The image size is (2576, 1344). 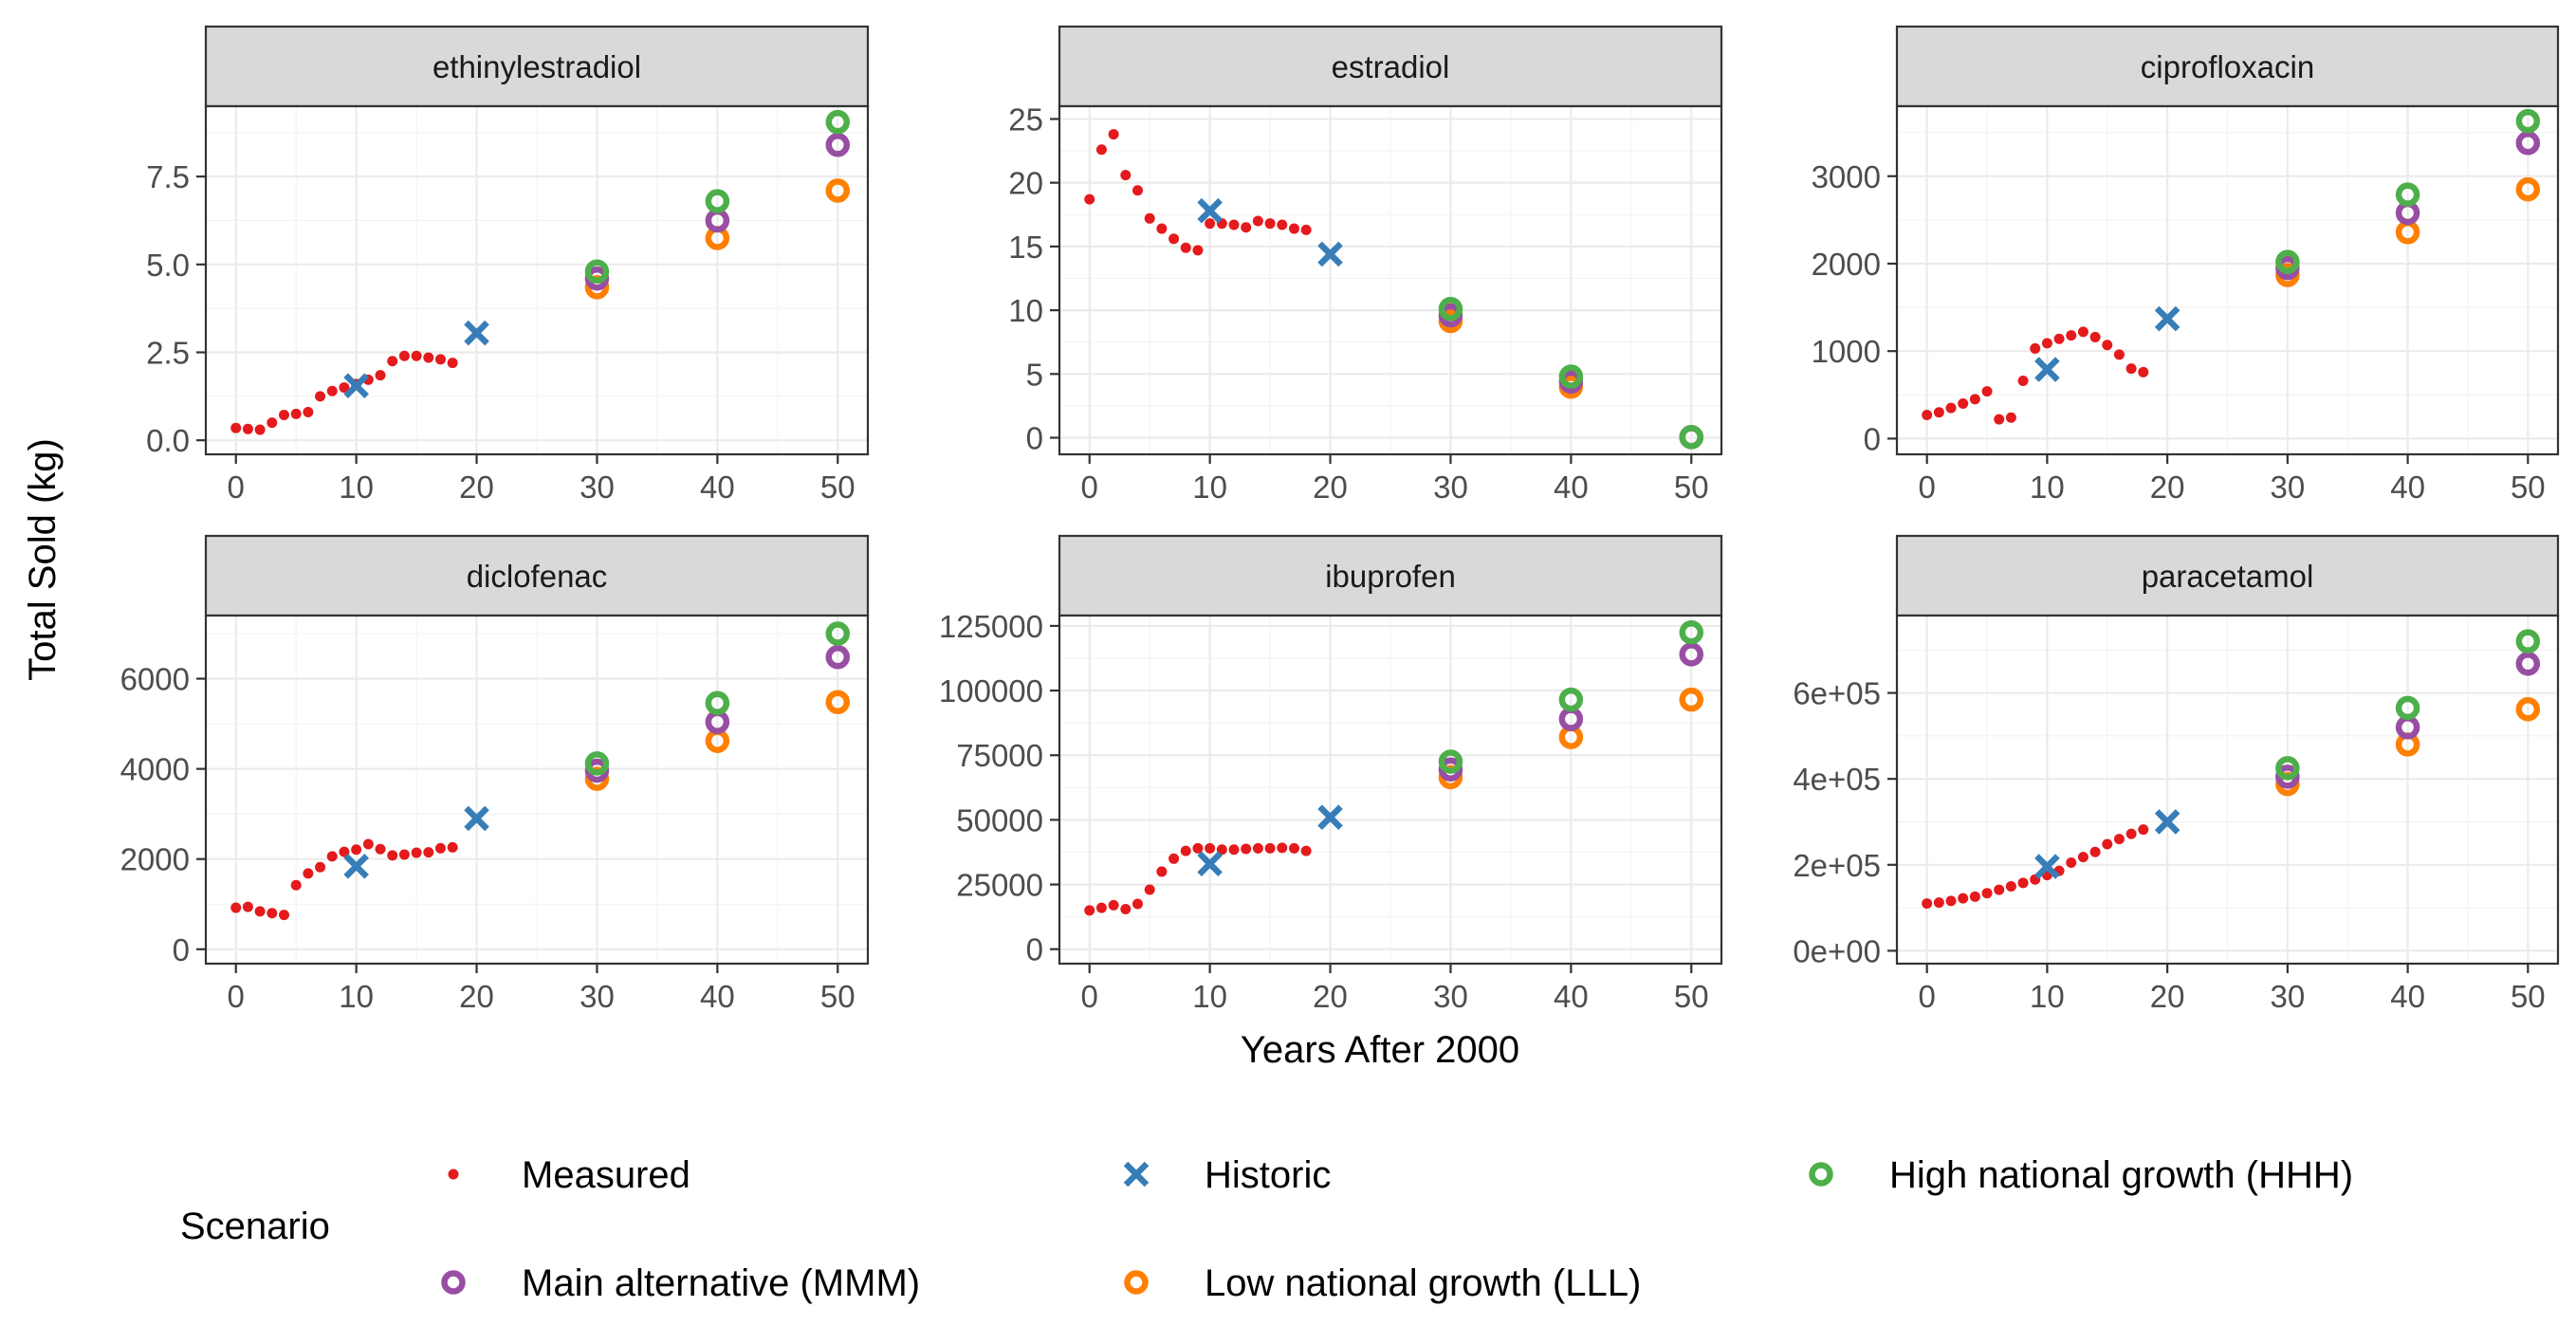 I want to click on lll-point, so click(x=1691, y=700).